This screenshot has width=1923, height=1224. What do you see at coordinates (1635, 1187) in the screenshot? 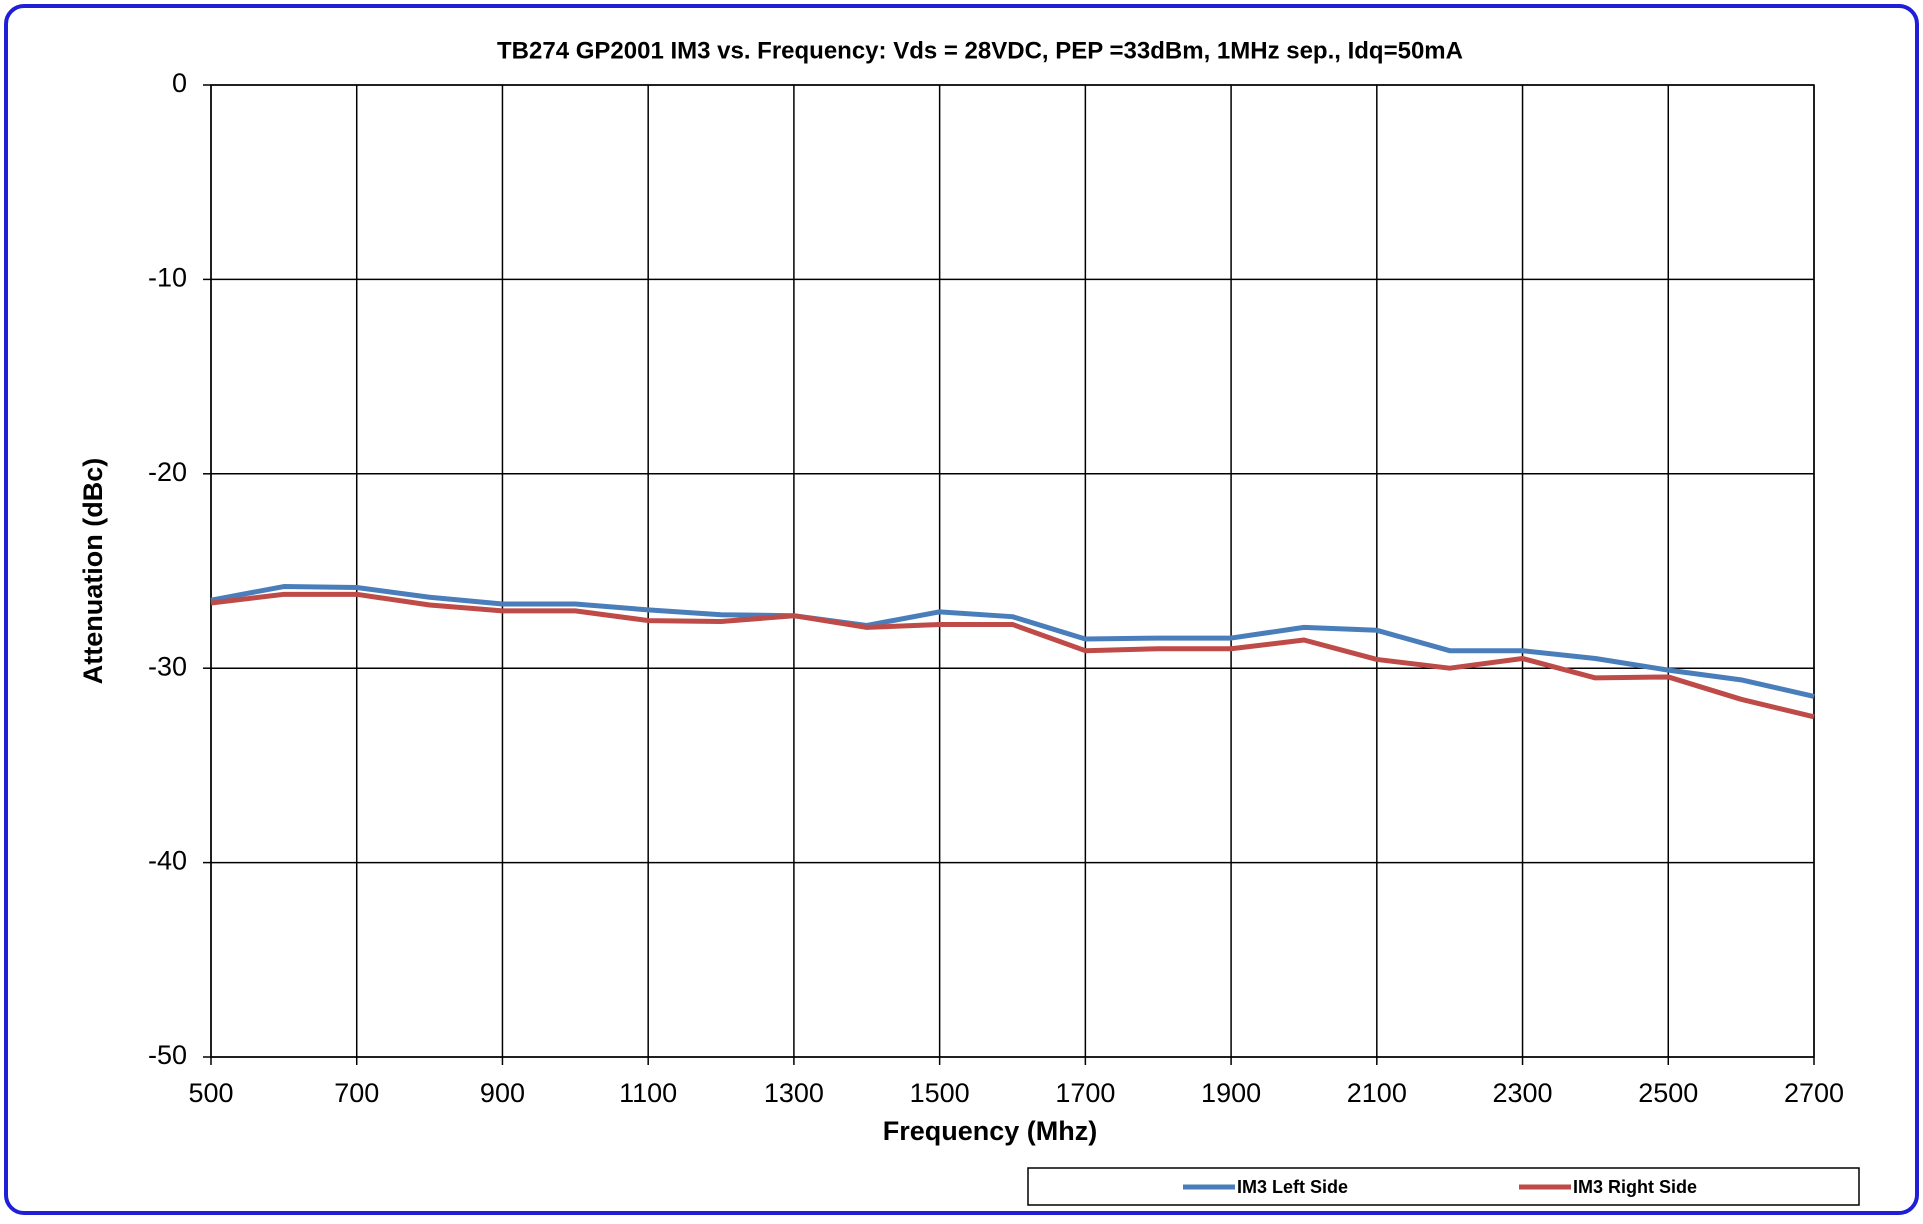
I see `legend-label: IM3 Right Side` at bounding box center [1635, 1187].